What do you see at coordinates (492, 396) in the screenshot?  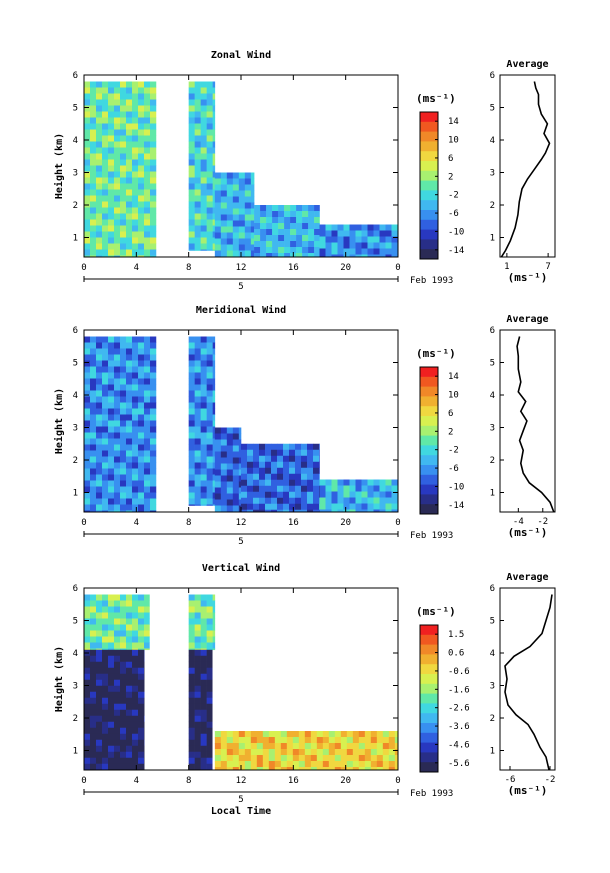 I see `average-y-tick-label: 4` at bounding box center [492, 396].